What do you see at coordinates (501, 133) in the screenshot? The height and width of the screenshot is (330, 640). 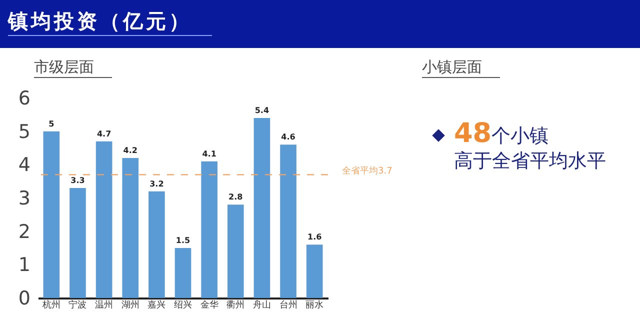 I see `text: 48个小镇` at bounding box center [501, 133].